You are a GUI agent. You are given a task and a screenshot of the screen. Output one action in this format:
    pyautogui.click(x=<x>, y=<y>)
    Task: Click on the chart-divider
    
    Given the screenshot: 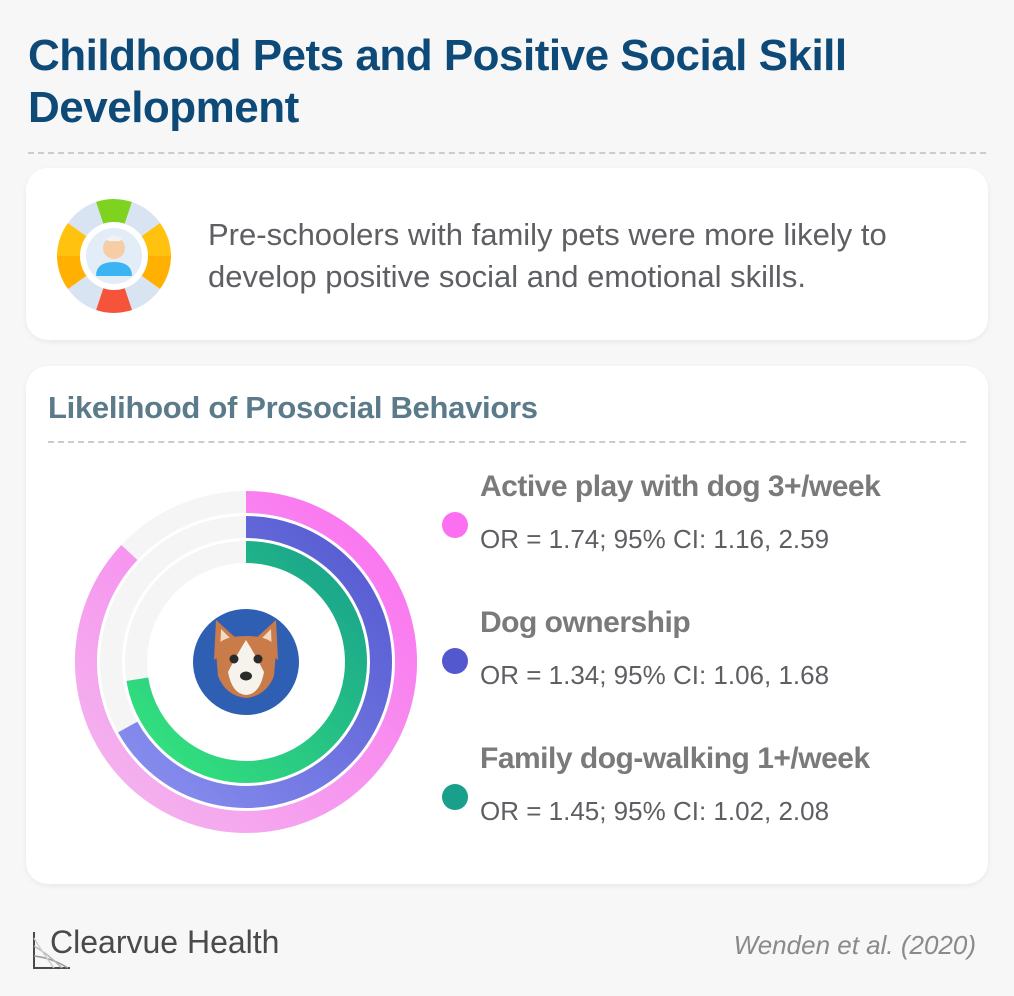 What is the action you would take?
    pyautogui.click(x=507, y=442)
    